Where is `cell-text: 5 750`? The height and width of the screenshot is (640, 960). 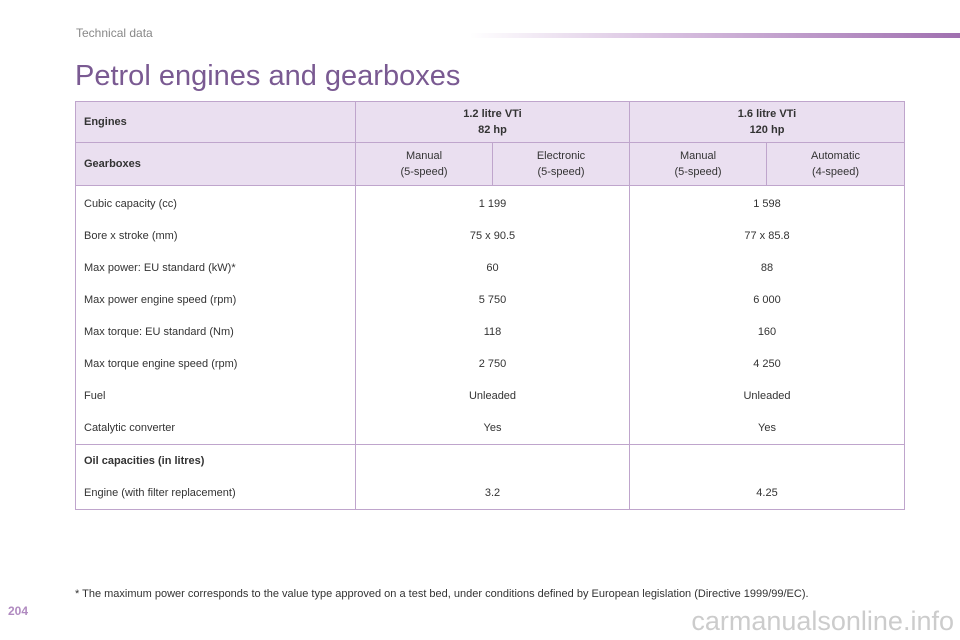
cell-text: 5 750 is located at coordinates (492, 300).